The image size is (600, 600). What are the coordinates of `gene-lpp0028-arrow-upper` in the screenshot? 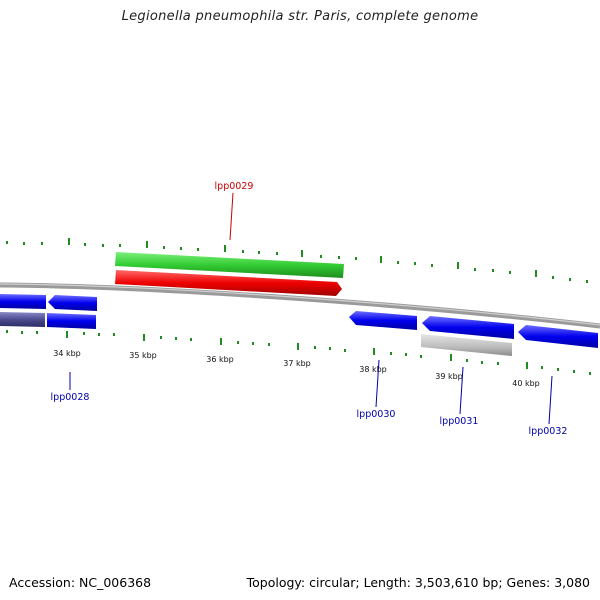 It's located at (72, 303).